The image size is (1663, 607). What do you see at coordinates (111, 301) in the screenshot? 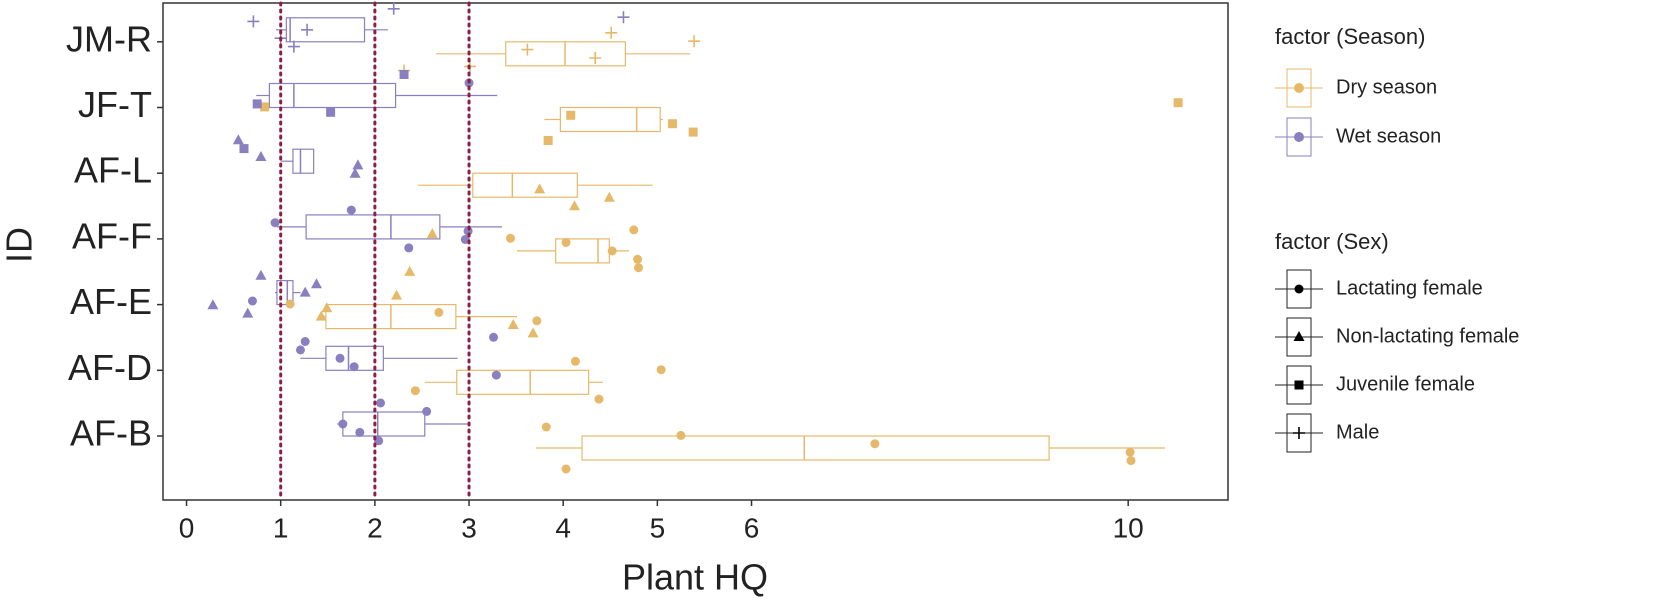
I see `y-tick-label: AF-E` at bounding box center [111, 301].